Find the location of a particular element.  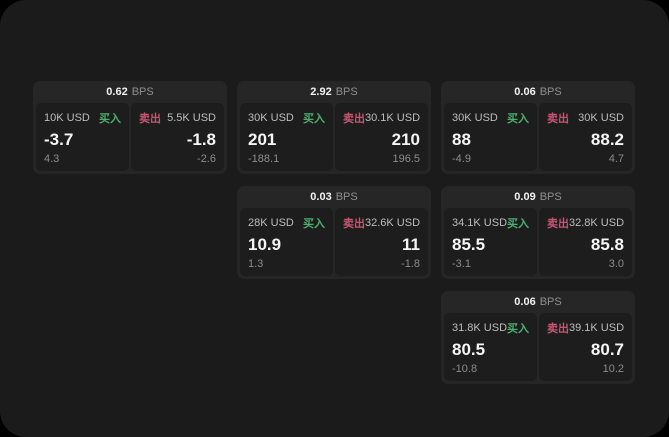

sell-panel: 卖出 30K USD 88.2 4.7 is located at coordinates (585, 137).